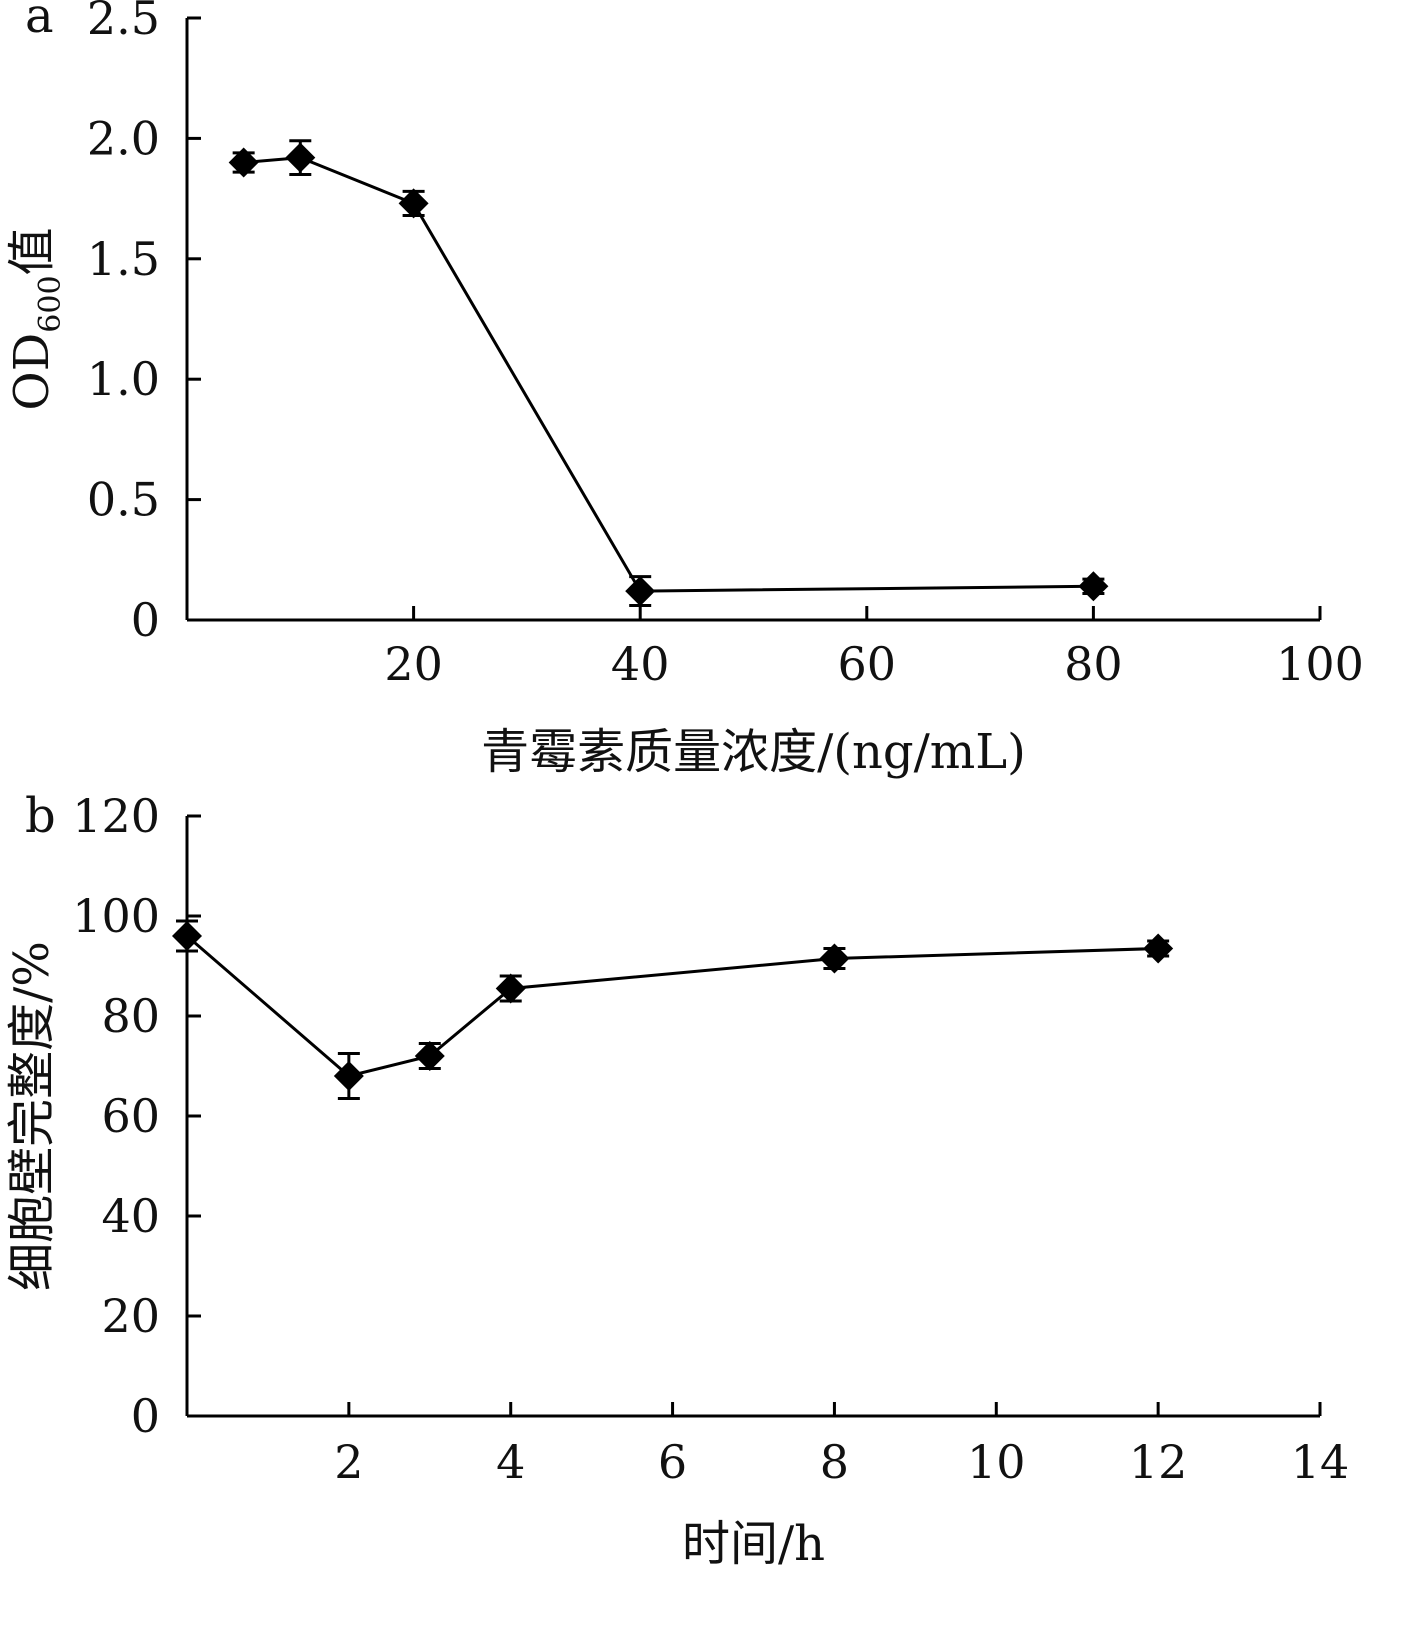  I want to click on panel-a-x-tick-label: 20, so click(413, 664).